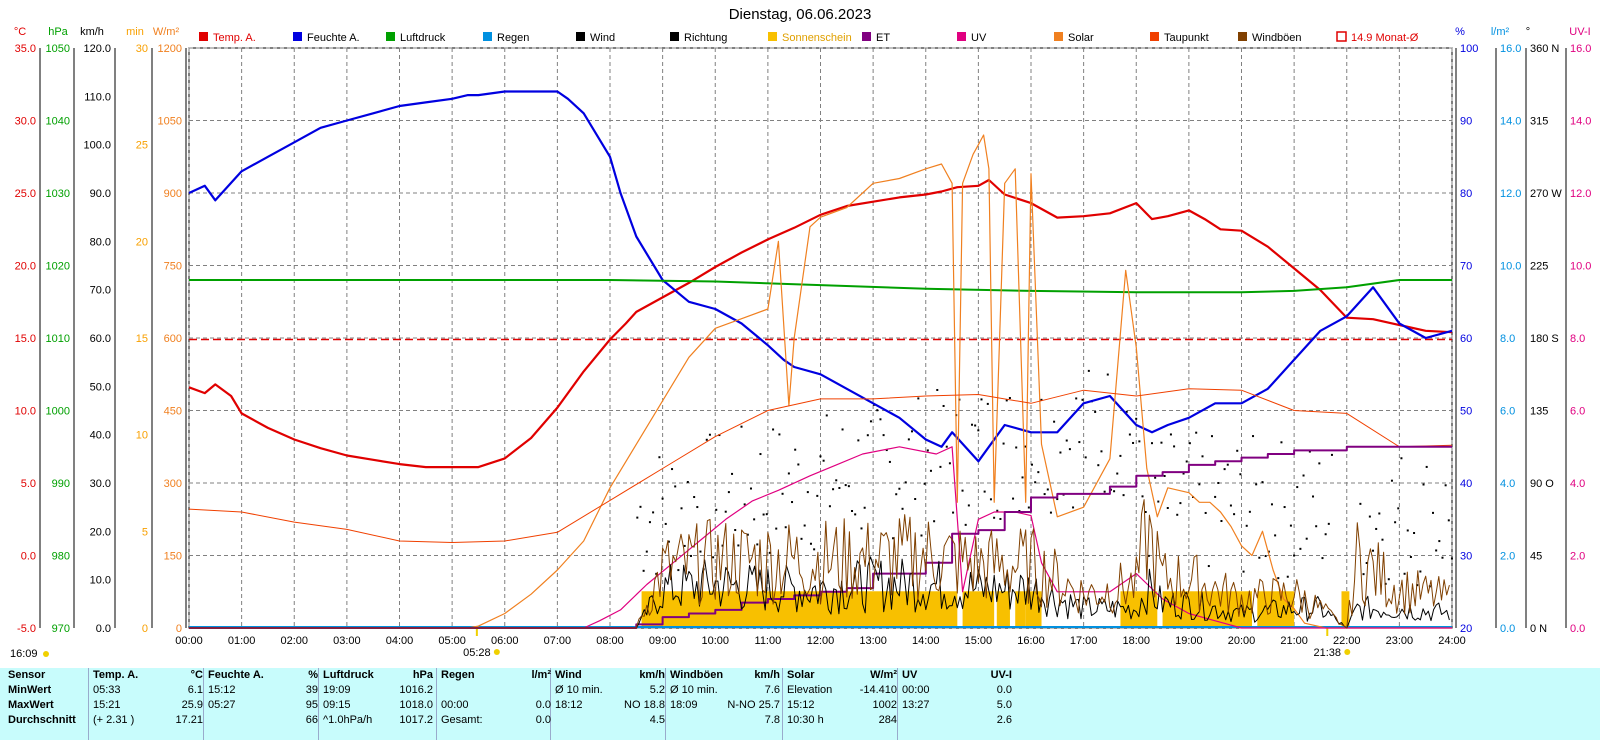  What do you see at coordinates (579, 690) in the screenshot?
I see `stats-cell-label: Ø 10 min.` at bounding box center [579, 690].